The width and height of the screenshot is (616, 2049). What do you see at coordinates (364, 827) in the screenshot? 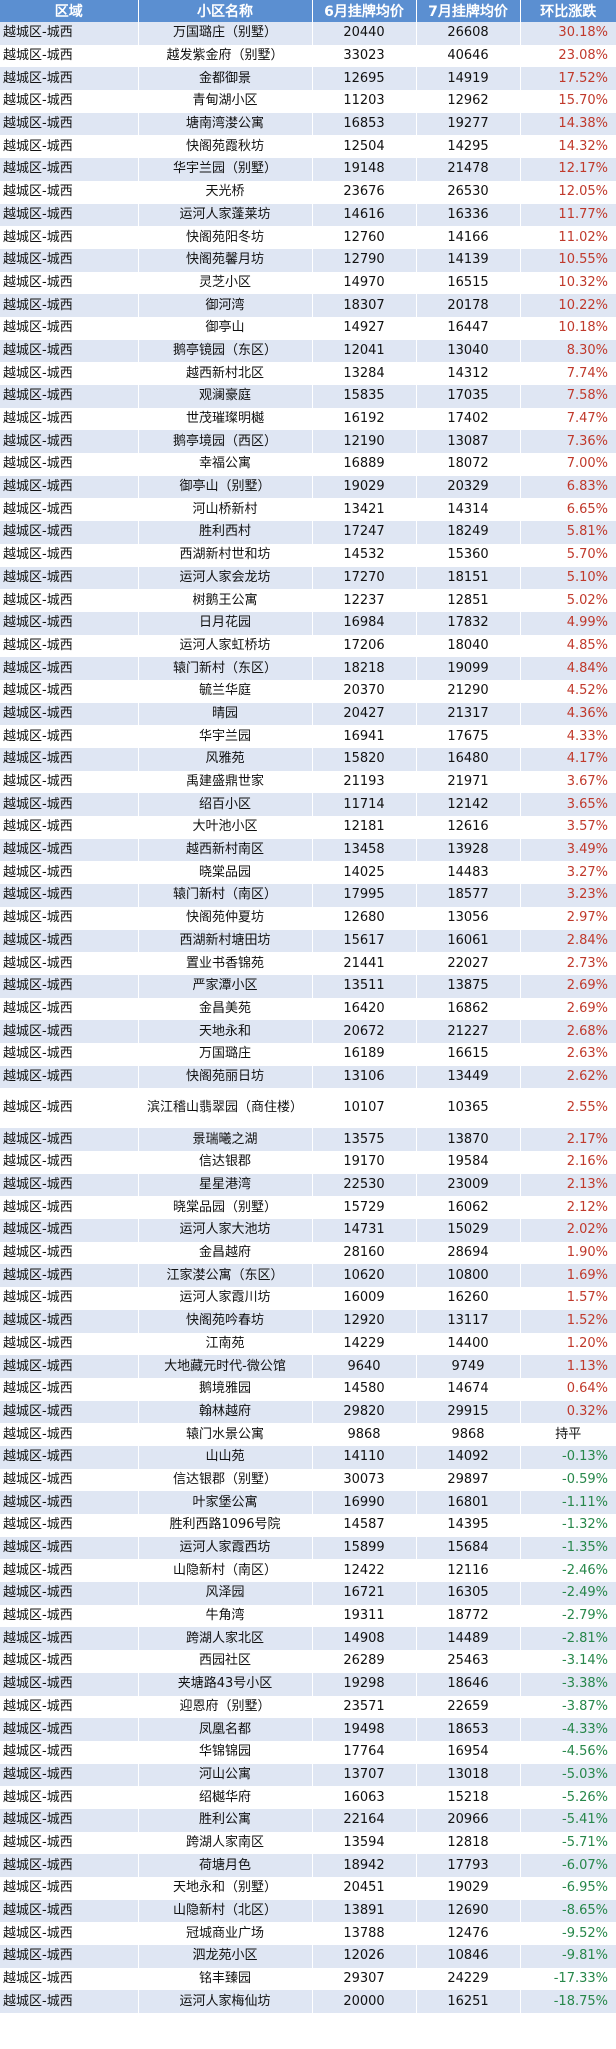
I see `cell-june-price: 12181` at bounding box center [364, 827].